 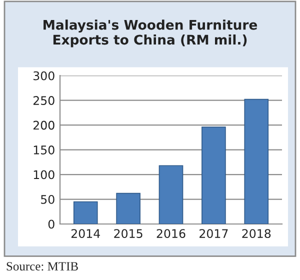 I want to click on x-tick-label: 2017, so click(x=214, y=233).